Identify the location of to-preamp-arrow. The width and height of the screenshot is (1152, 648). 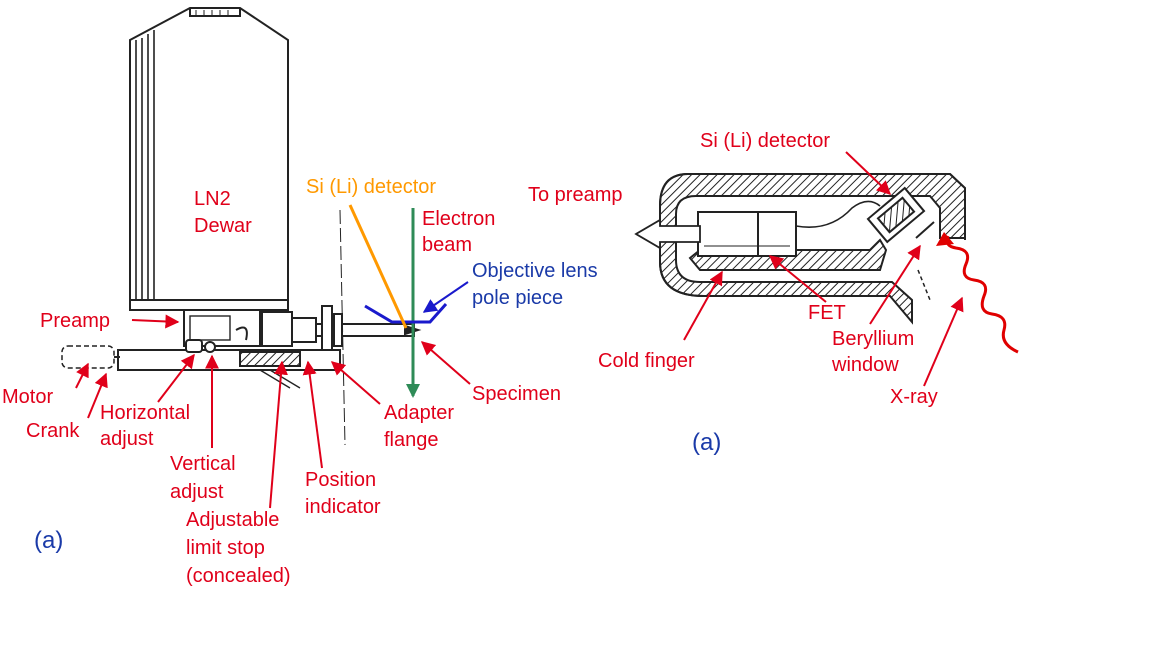
(667, 234).